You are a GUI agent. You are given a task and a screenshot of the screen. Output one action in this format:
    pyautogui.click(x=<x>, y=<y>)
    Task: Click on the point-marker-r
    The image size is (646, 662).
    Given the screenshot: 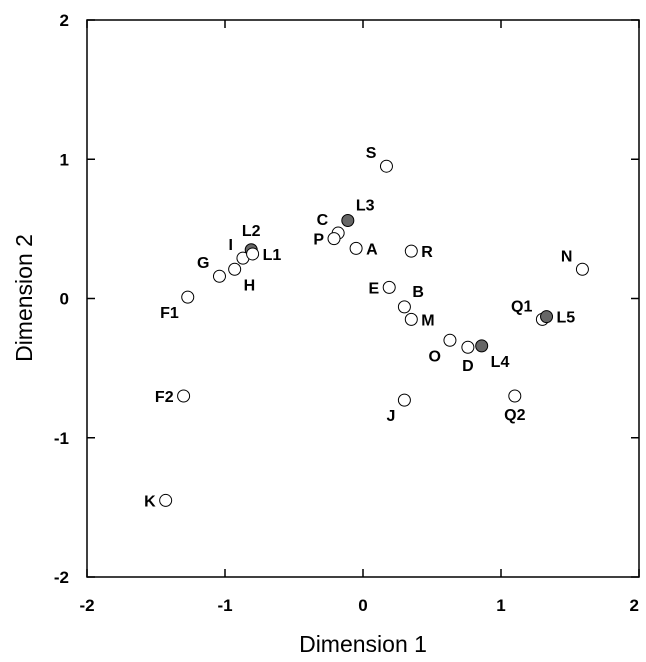 What is the action you would take?
    pyautogui.click(x=411, y=251)
    